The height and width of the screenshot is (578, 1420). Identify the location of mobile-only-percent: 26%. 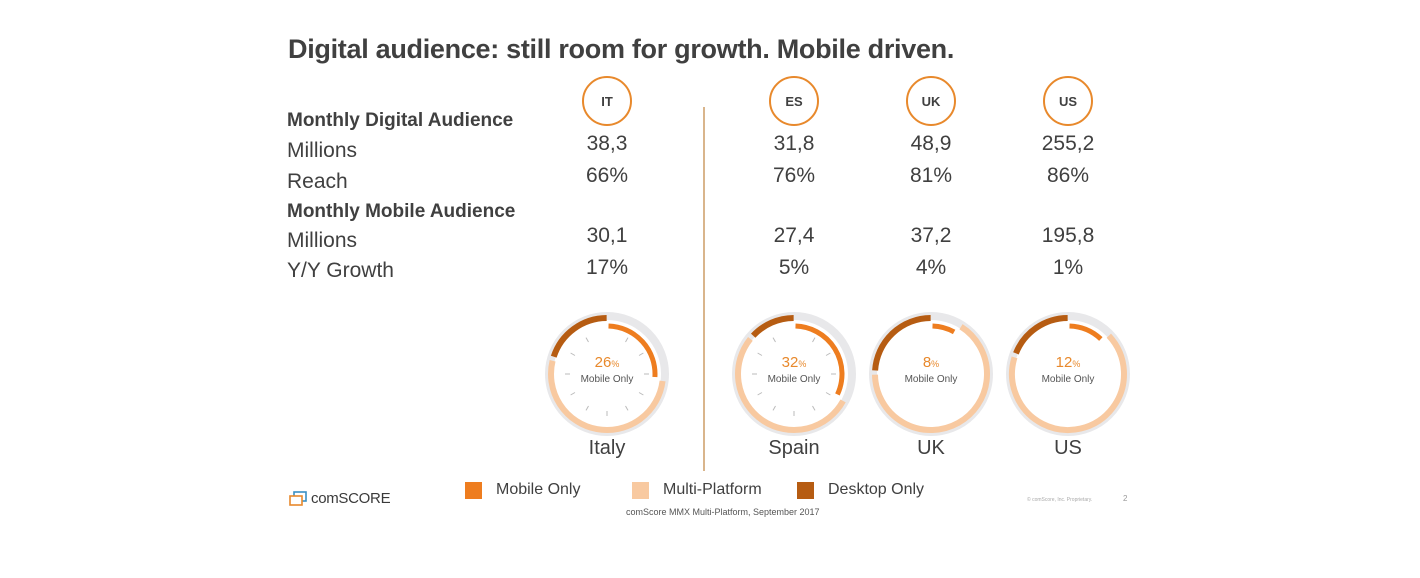
(607, 362).